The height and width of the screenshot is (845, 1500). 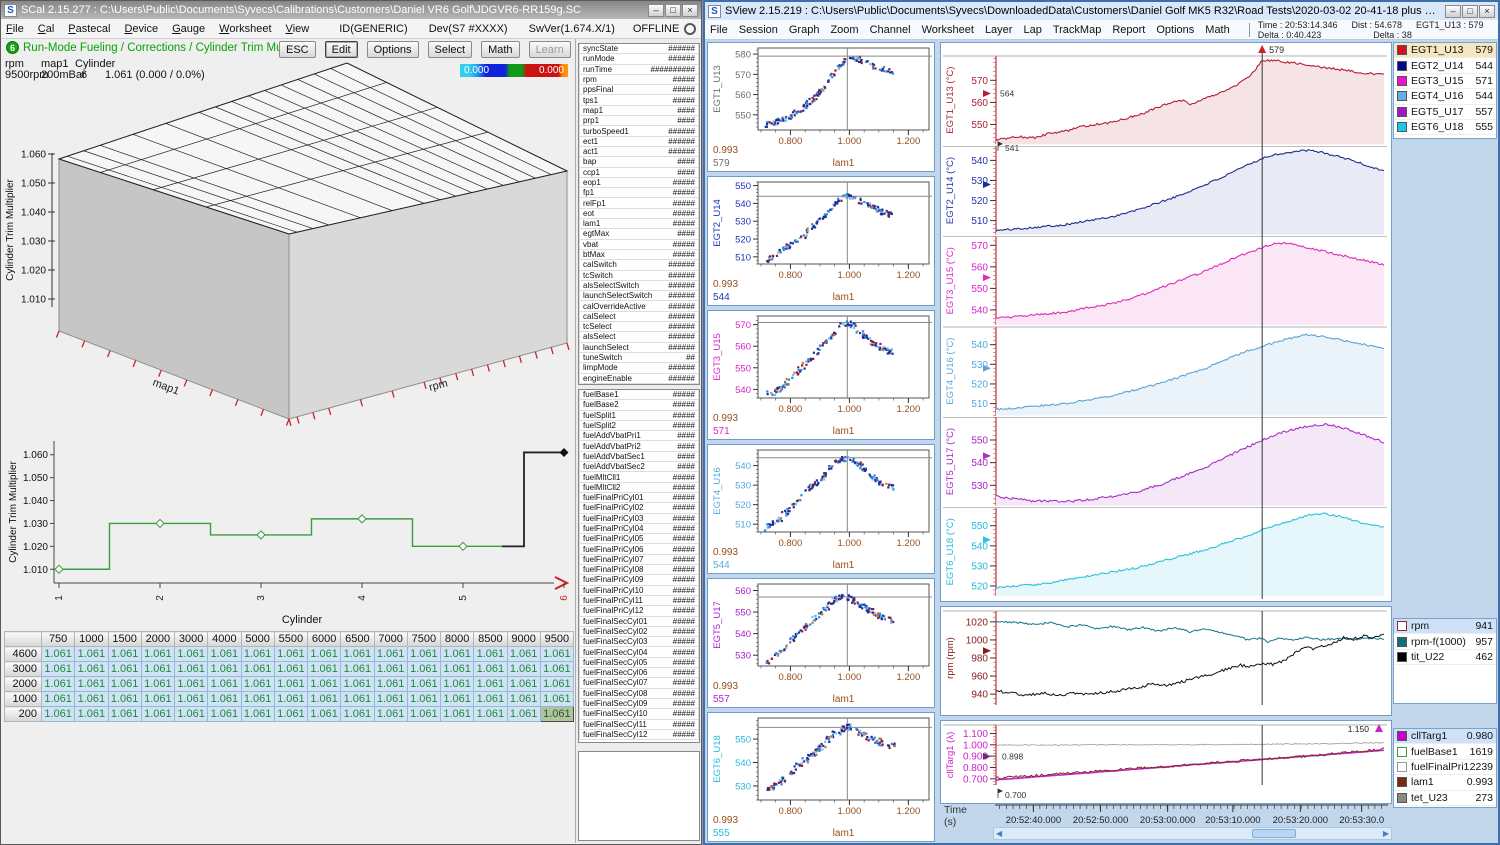 I want to click on watch-row-fuelFinalSecCyl03: fuelFinalSecCyl03 #####, so click(x=639, y=642).